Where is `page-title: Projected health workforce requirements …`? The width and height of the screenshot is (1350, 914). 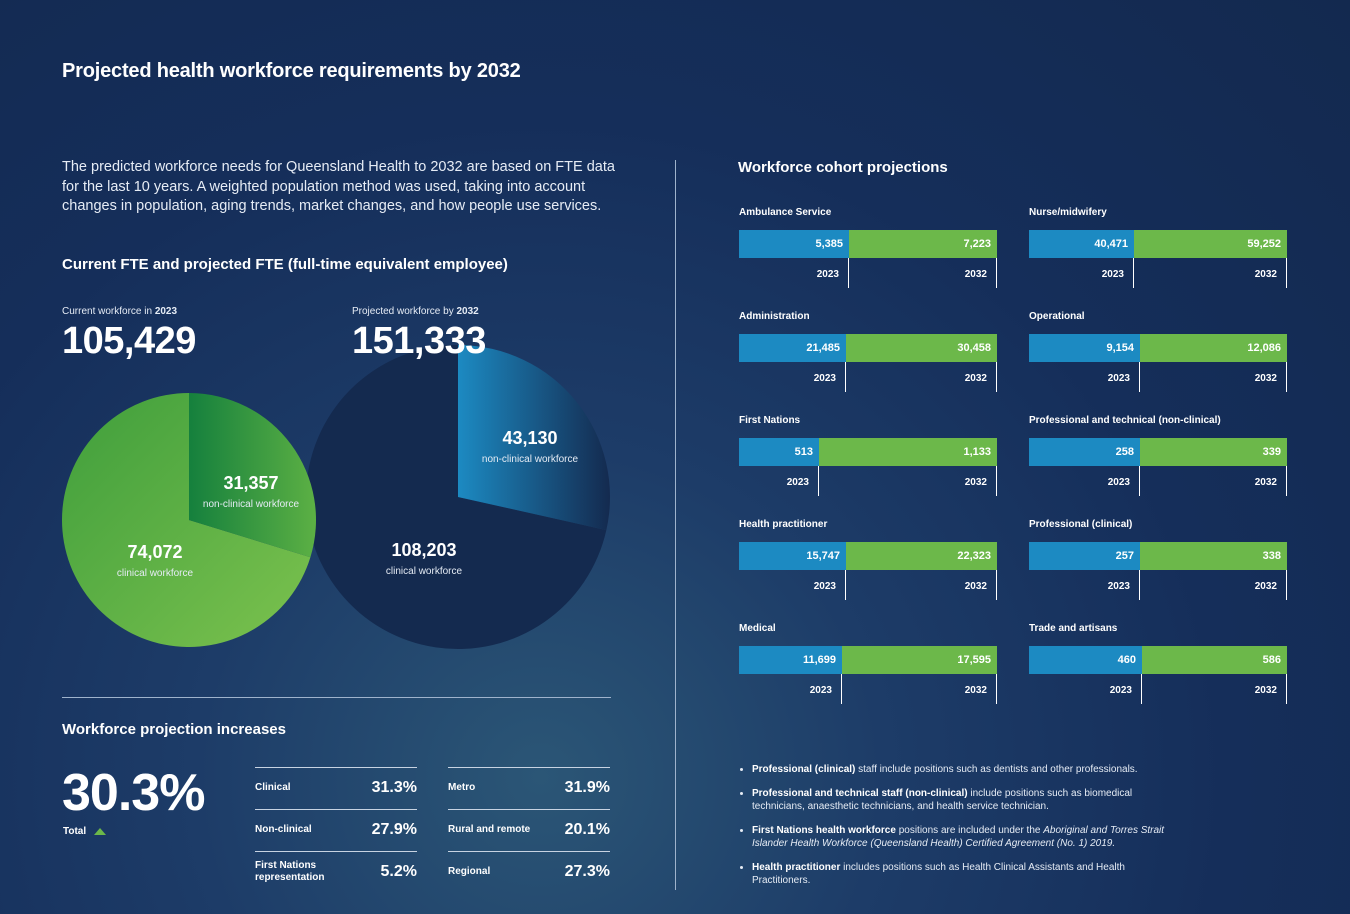
page-title: Projected health workforce requirements … is located at coordinates (291, 71).